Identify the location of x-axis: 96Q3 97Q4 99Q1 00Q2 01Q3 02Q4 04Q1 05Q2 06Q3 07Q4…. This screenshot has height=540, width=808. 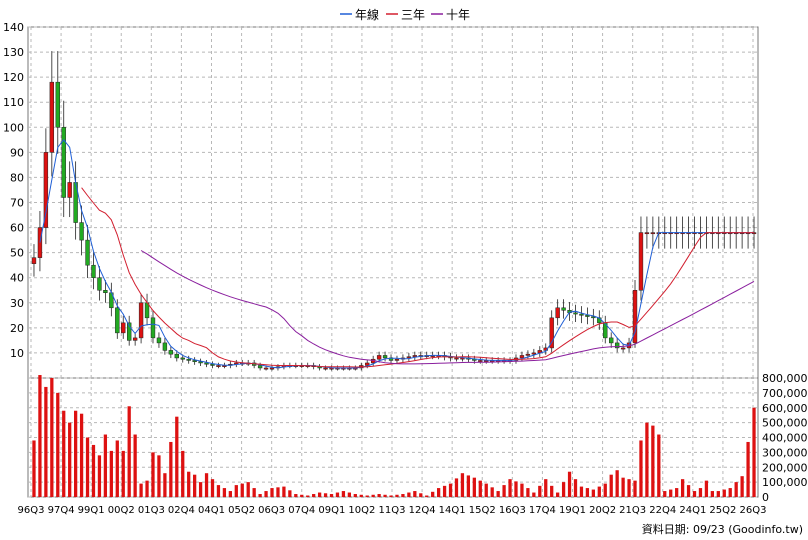
(392, 510).